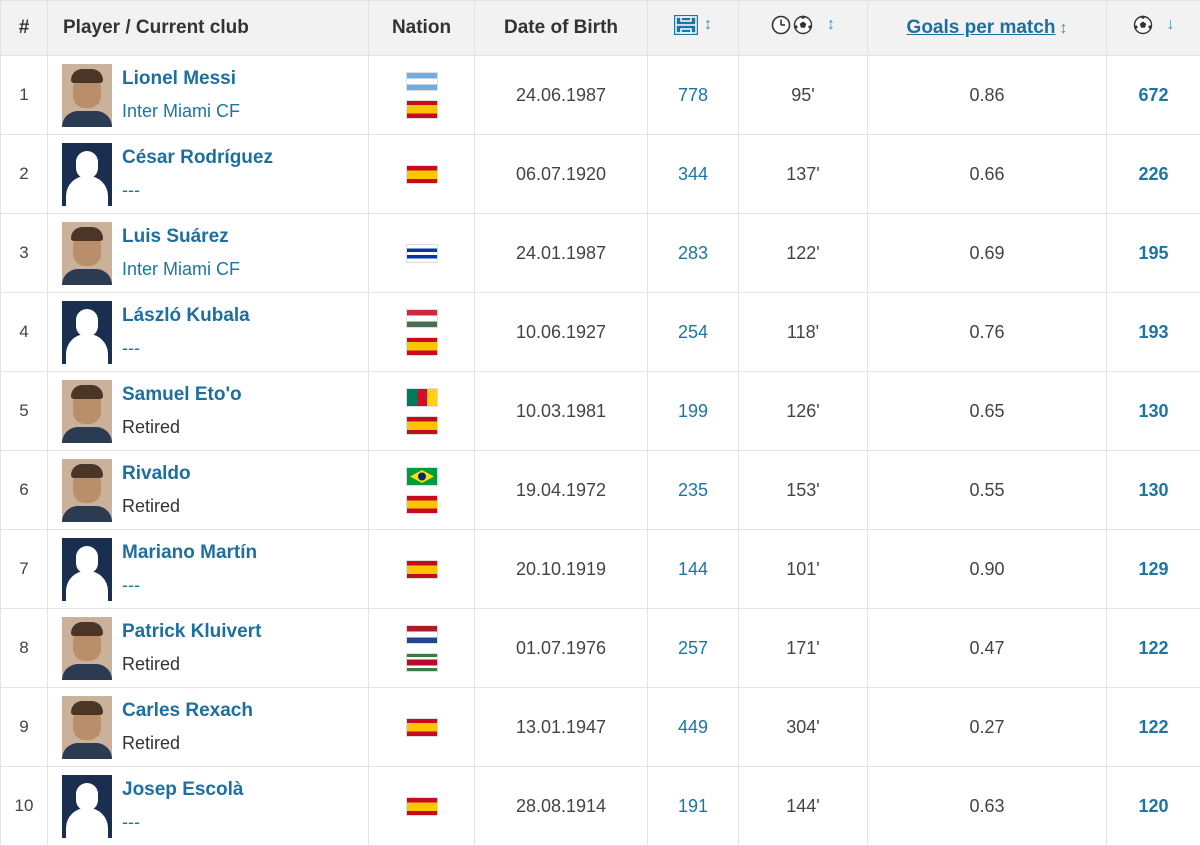  I want to click on appearances-header: ↕, so click(693, 28).